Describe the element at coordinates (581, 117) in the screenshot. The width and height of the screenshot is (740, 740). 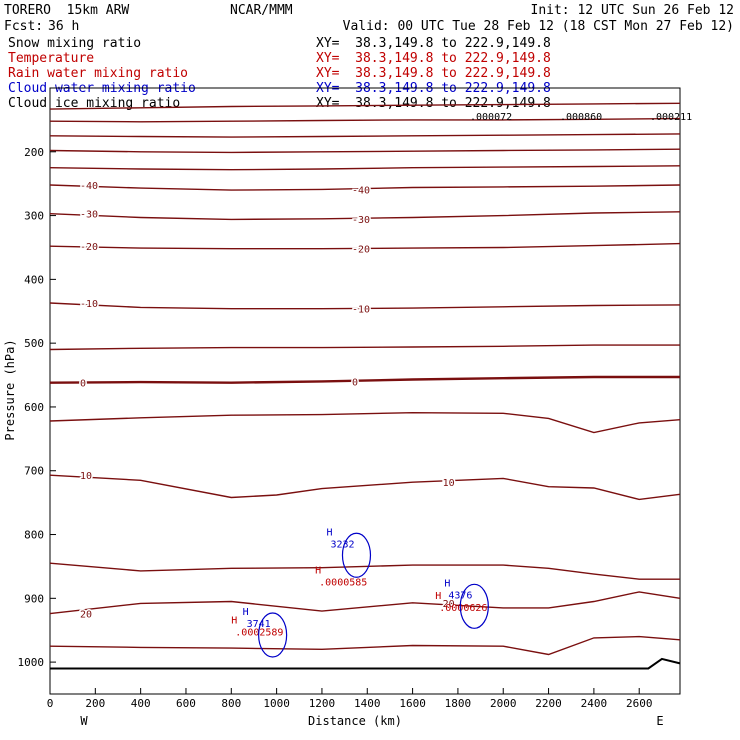
I see `snow-max-value: .000860` at that location.